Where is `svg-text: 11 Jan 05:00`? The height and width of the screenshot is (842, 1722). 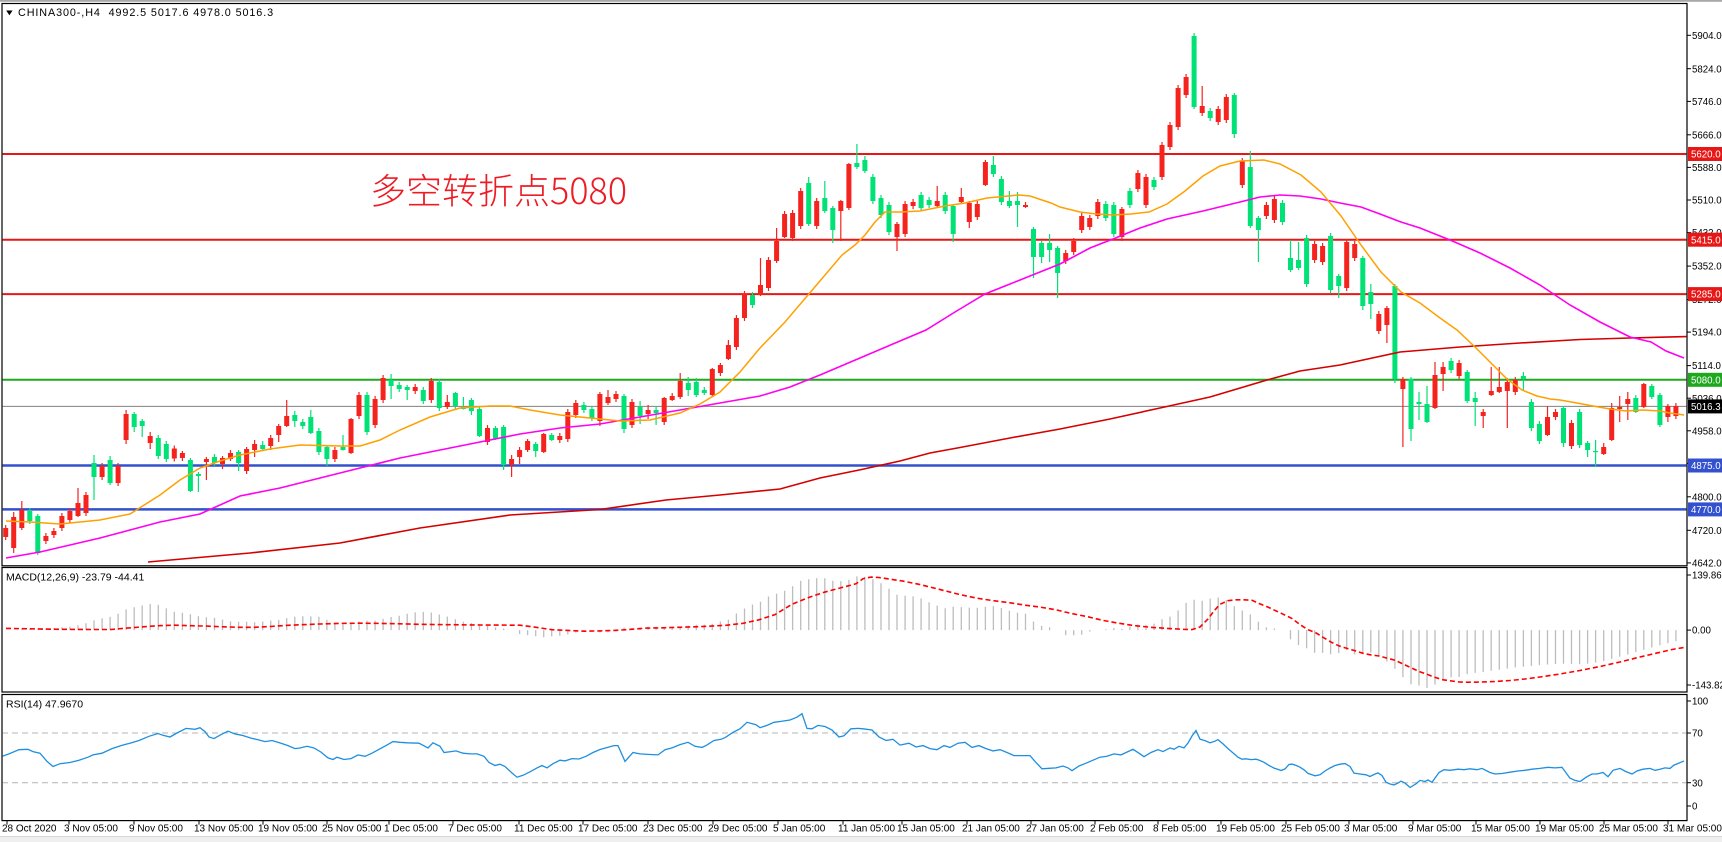
svg-text: 11 Jan 05:00 is located at coordinates (867, 829).